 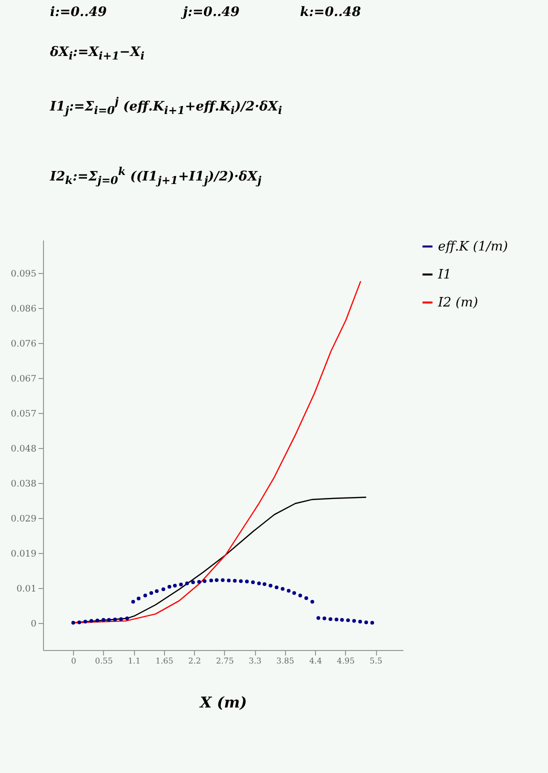 What do you see at coordinates (376, 661) in the screenshot?
I see `x-tick-label: 5.5` at bounding box center [376, 661].